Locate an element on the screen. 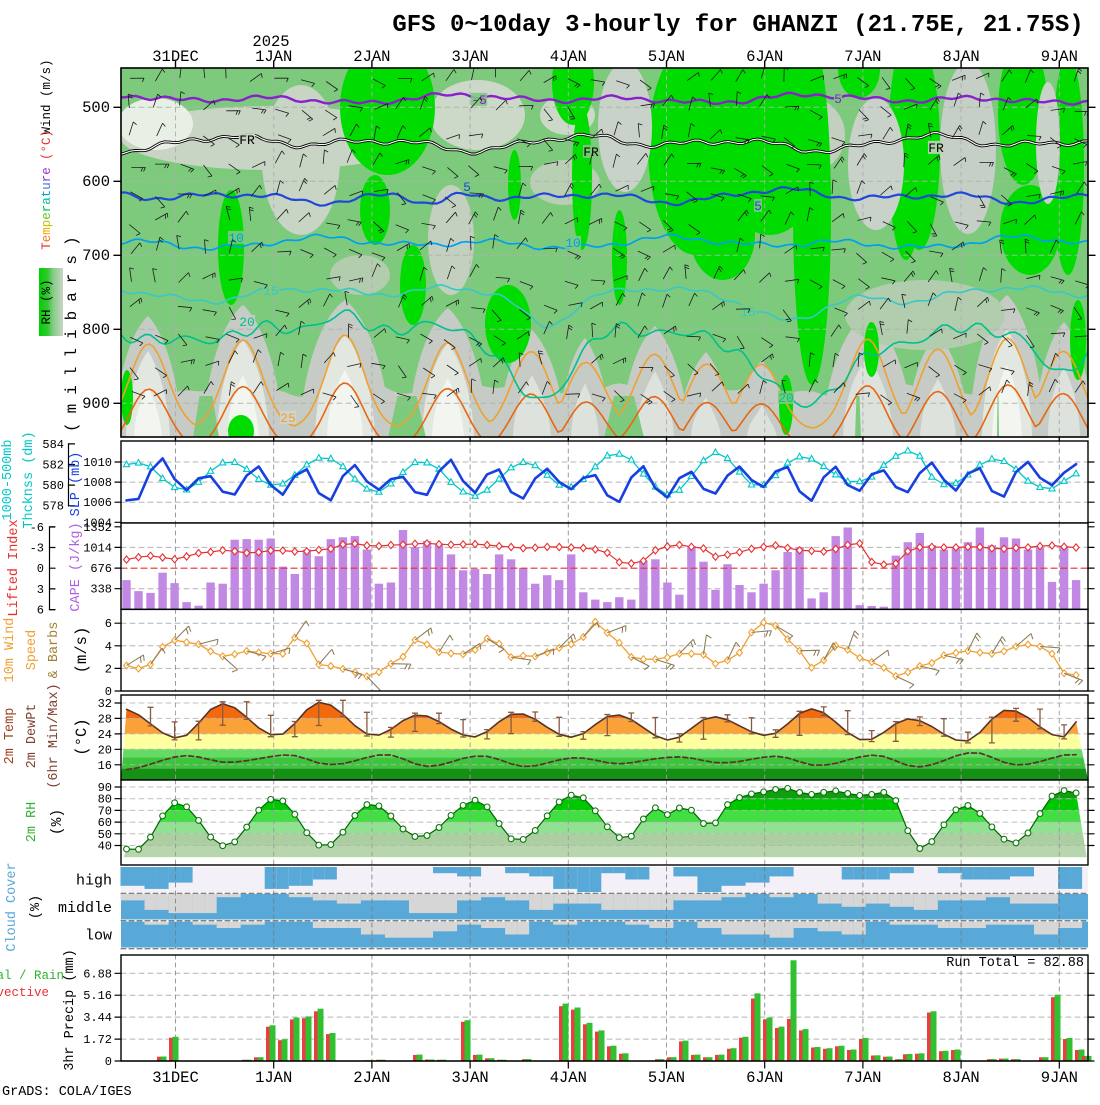  svg-text: 25 is located at coordinates (288, 418).